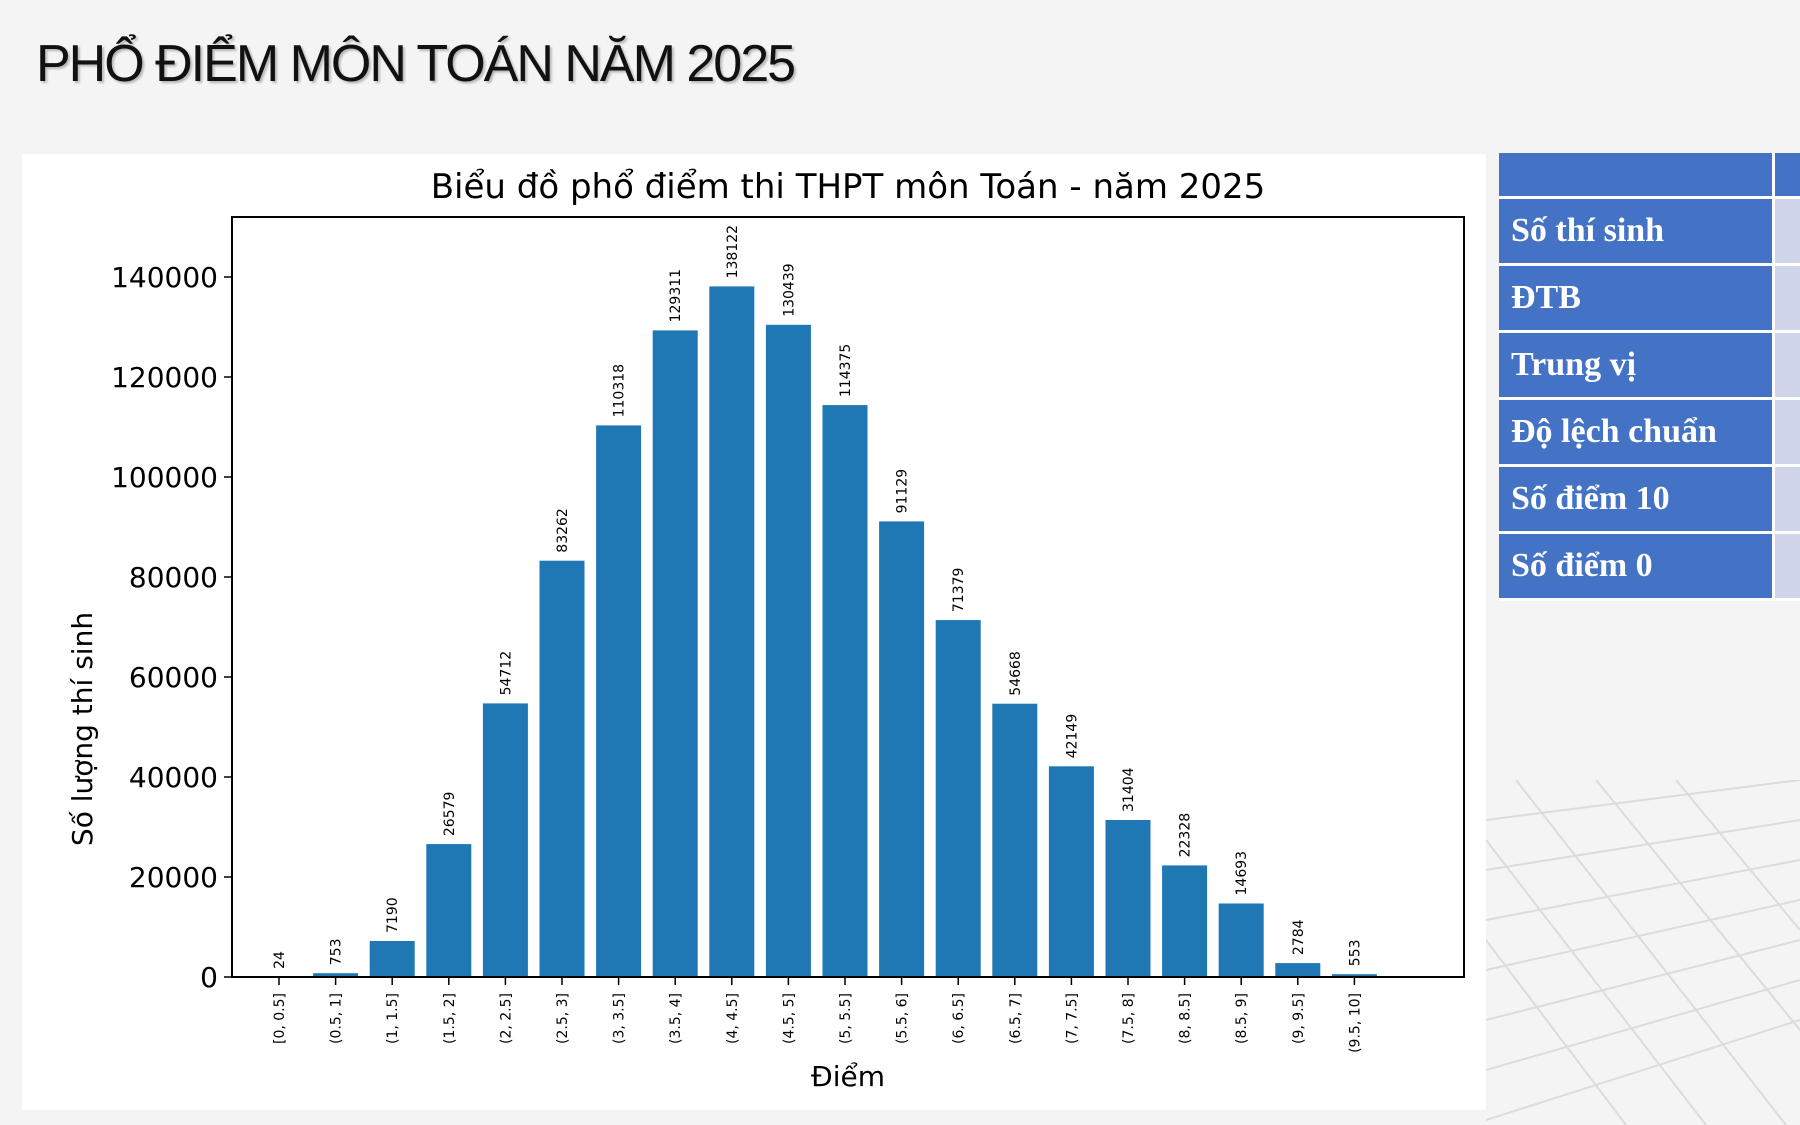  What do you see at coordinates (1186, 835) in the screenshot?
I see `data-label-16: 22328` at bounding box center [1186, 835].